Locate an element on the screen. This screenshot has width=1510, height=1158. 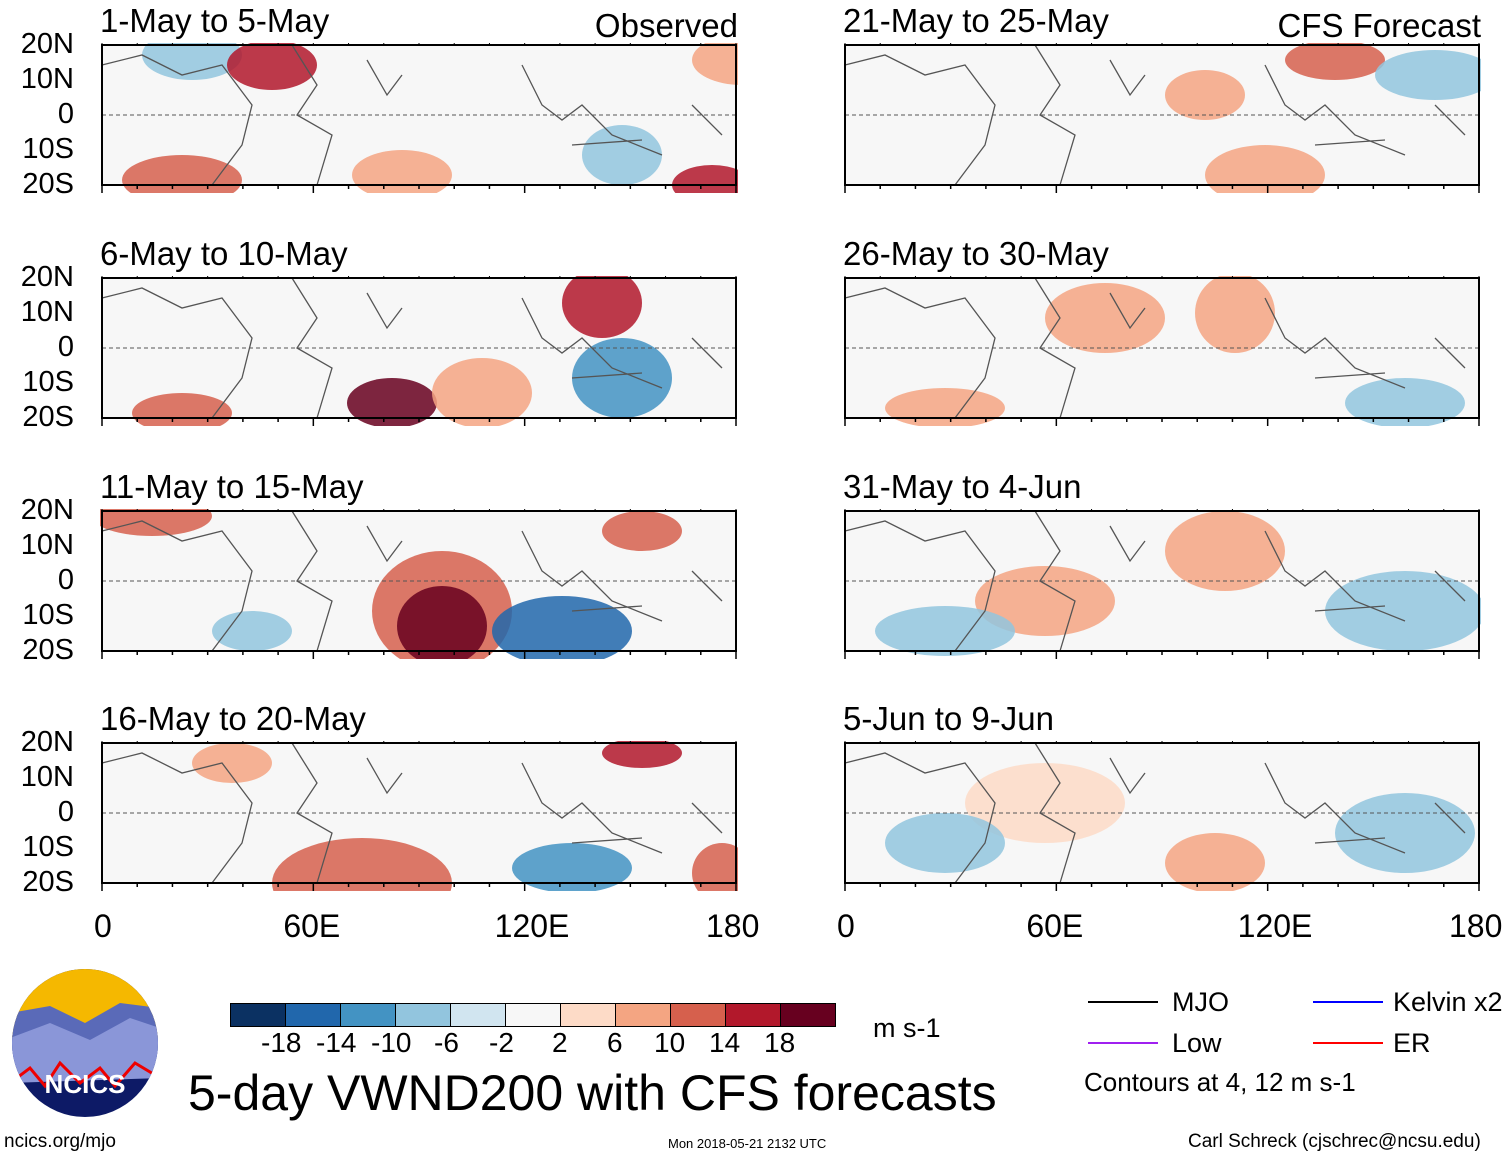
colorbar-label: -6 is located at coordinates (446, 1042).